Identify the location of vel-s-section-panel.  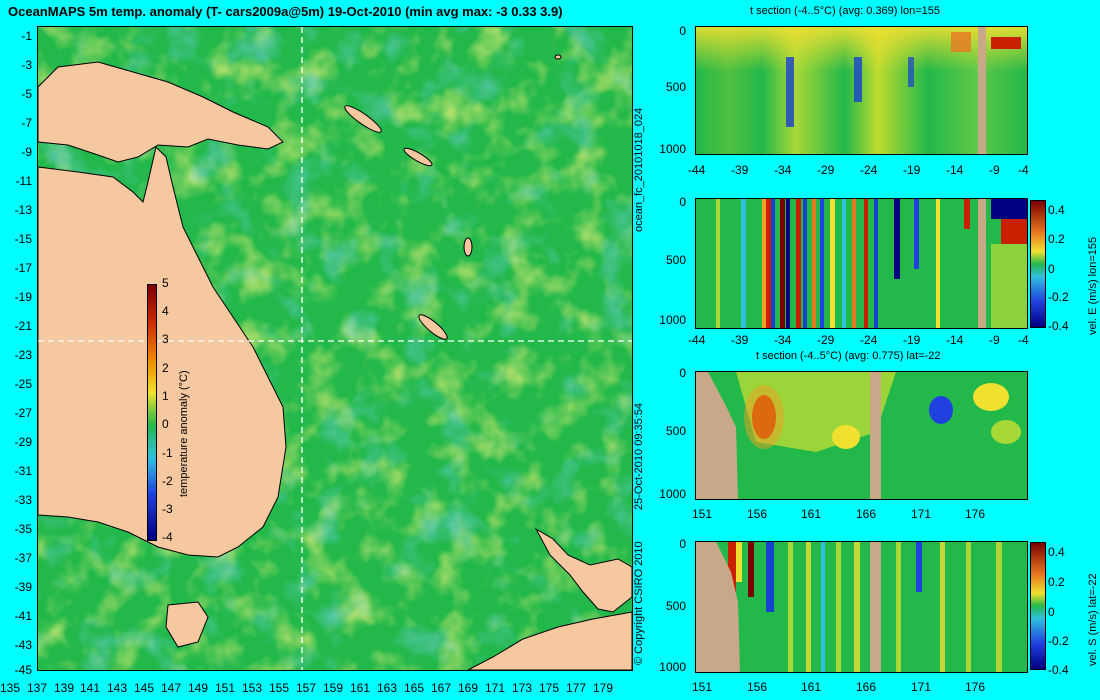
(861, 607).